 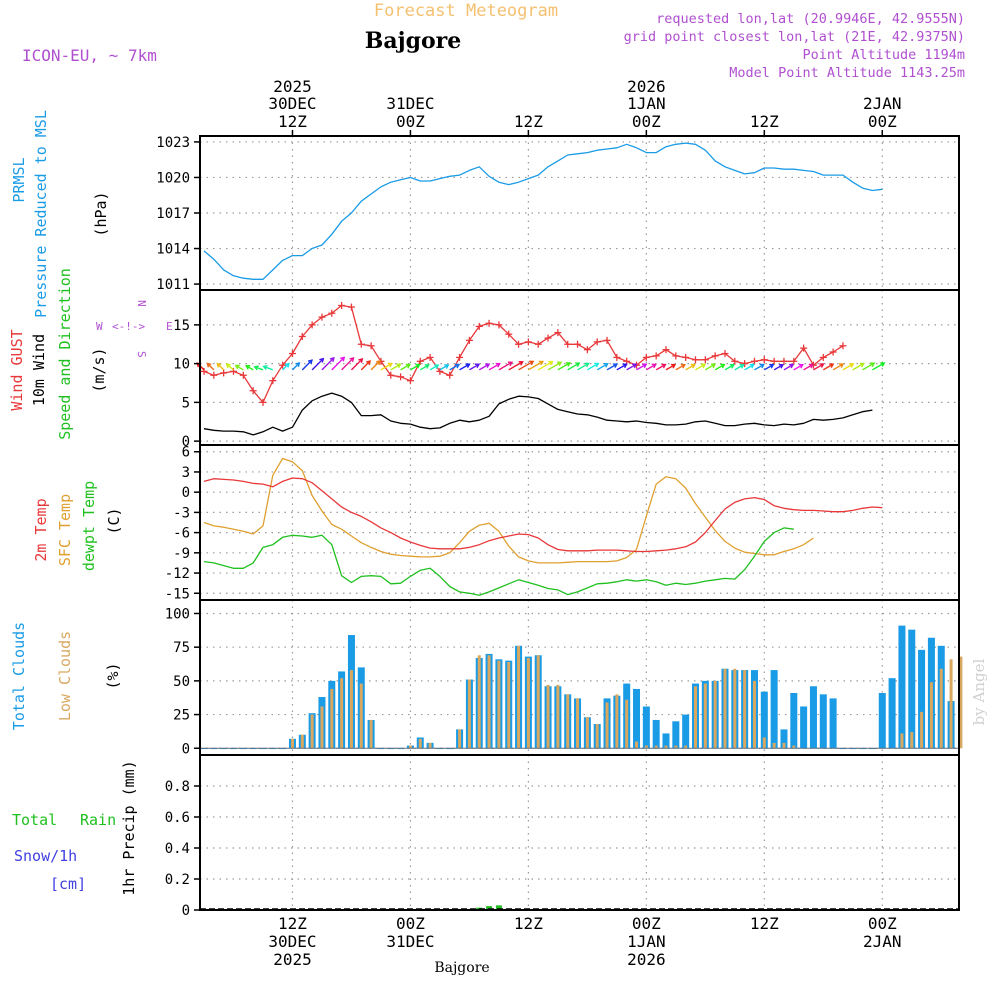 I want to click on time-top-4-2: 12Z, so click(x=764, y=121).